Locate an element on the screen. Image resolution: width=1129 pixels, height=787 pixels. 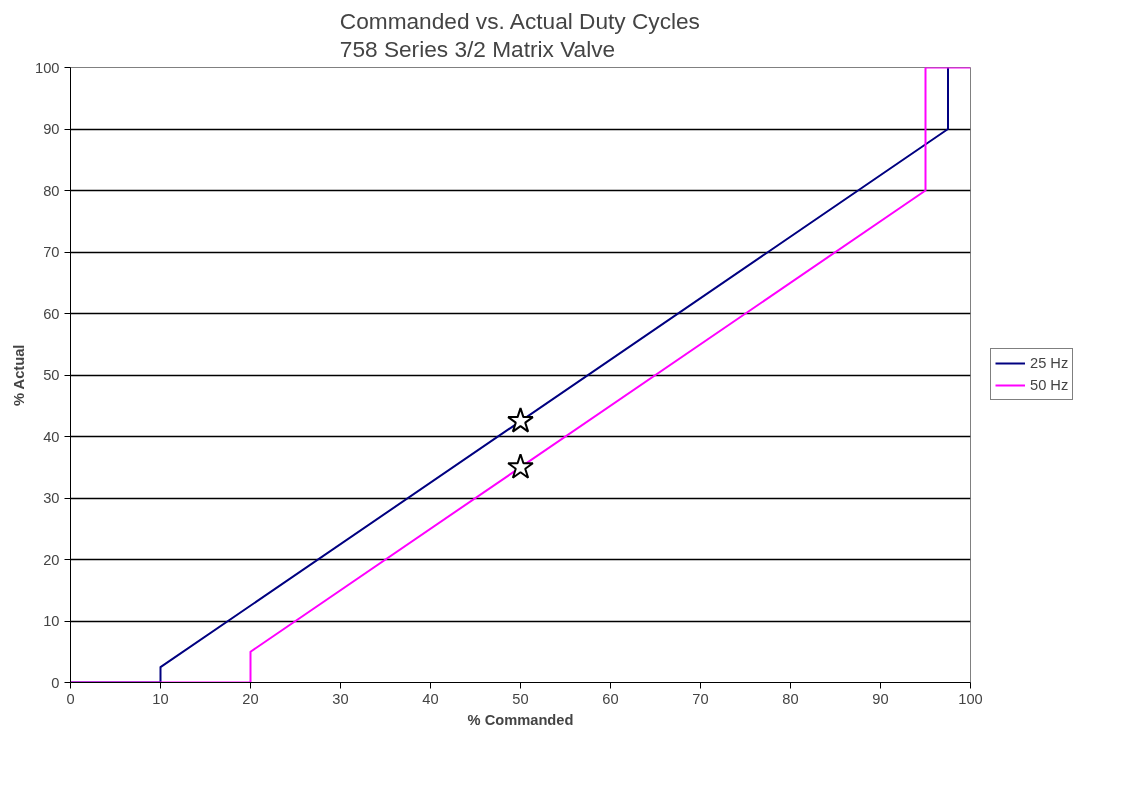
y-tick-label: 50 is located at coordinates (51, 375).